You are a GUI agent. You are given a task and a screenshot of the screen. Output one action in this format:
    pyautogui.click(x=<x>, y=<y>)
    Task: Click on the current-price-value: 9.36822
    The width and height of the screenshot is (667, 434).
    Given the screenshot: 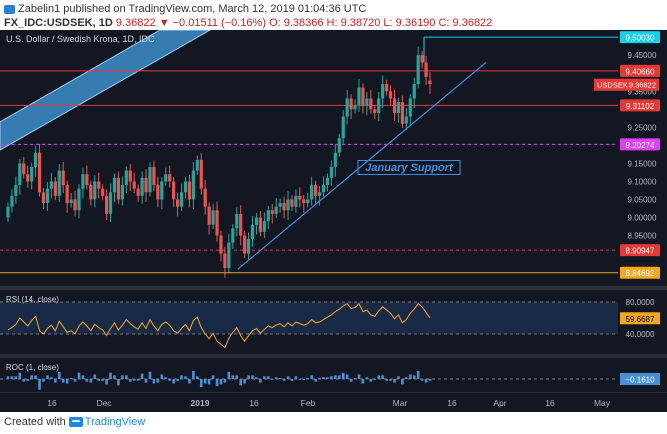 What is the action you would take?
    pyautogui.click(x=642, y=85)
    